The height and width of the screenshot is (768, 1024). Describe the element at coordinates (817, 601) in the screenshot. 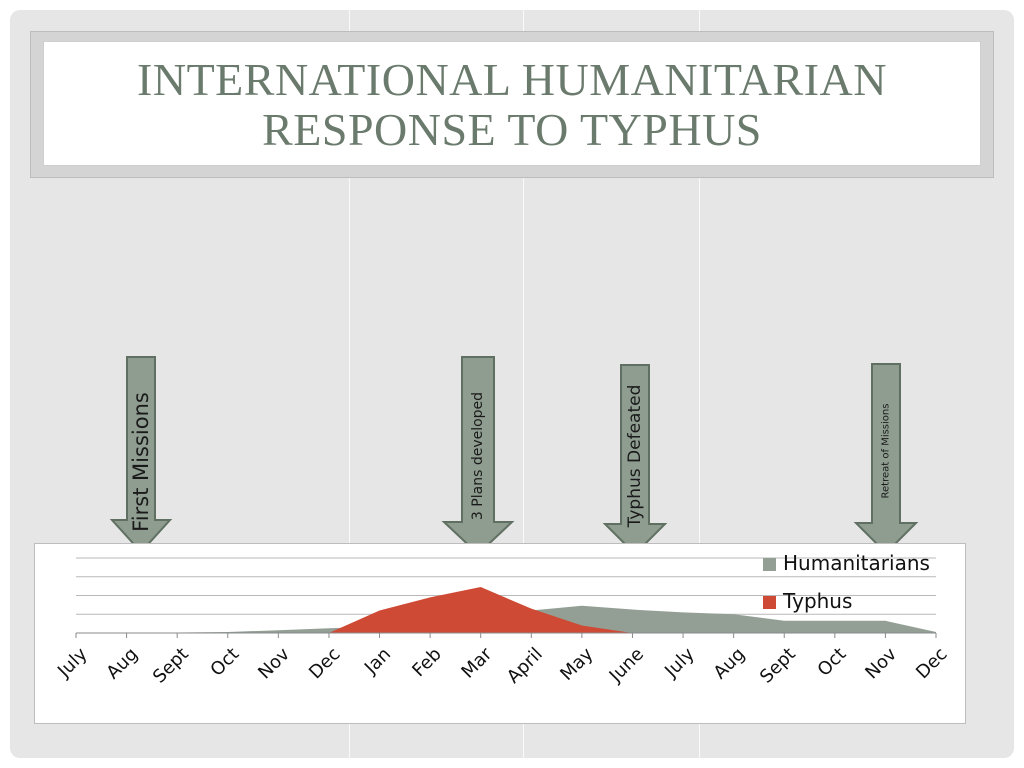

I see `legend-label-typhus: Typhus` at that location.